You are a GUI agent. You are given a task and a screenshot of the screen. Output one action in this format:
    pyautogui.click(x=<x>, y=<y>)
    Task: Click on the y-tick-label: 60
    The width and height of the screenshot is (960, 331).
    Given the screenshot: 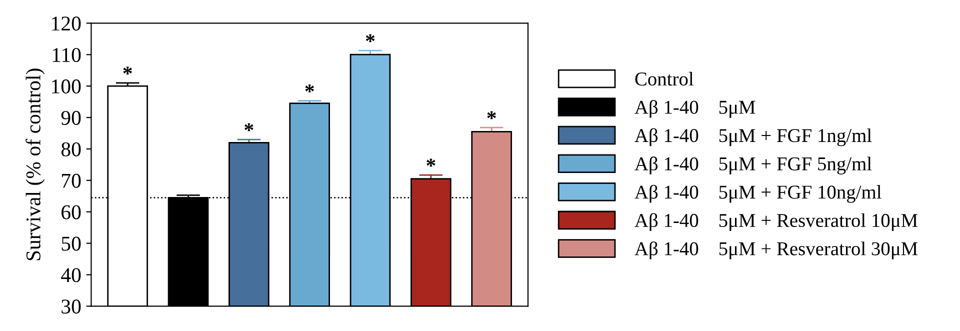 What is the action you would take?
    pyautogui.click(x=71, y=212)
    